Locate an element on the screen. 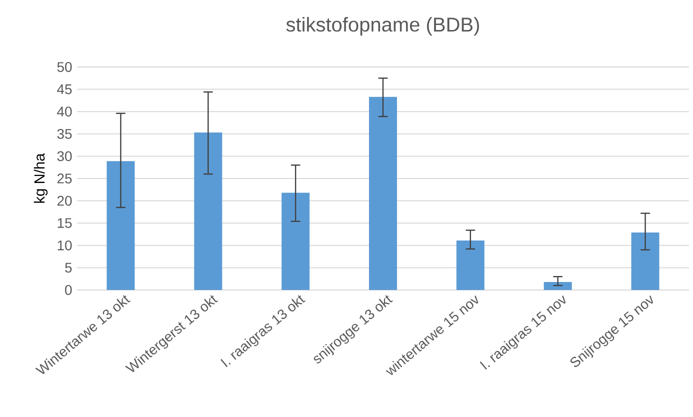  y-tick-label: 25 is located at coordinates (64, 179).